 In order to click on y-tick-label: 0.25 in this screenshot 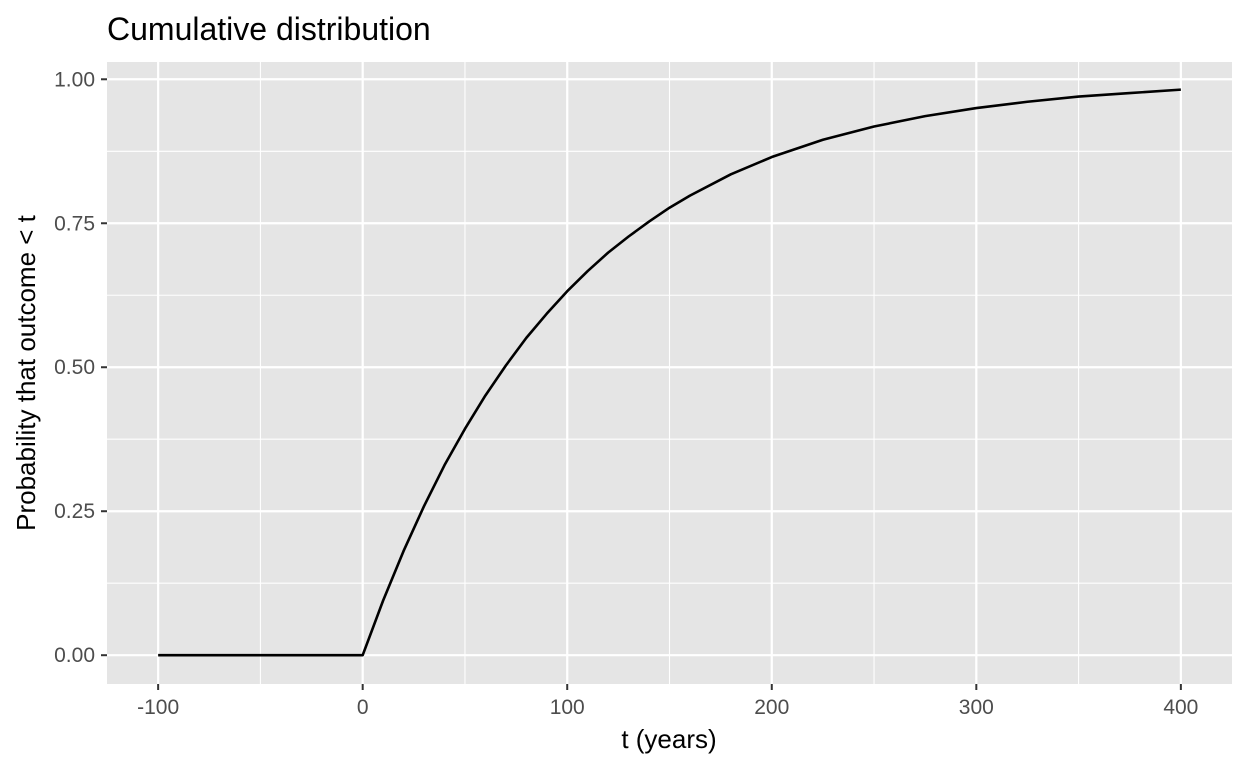, I will do `click(74, 511)`.